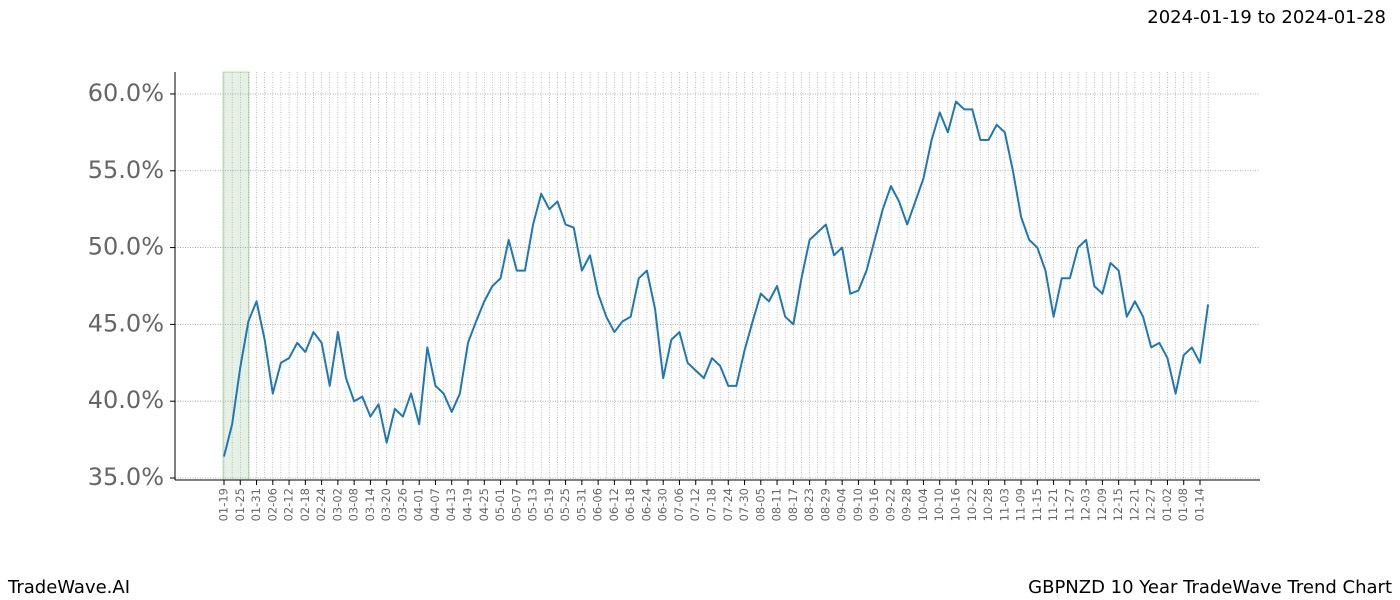 Image resolution: width=1400 pixels, height=600 pixels. What do you see at coordinates (1069, 504) in the screenshot?
I see `x-tick-label: 11-27` at bounding box center [1069, 504].